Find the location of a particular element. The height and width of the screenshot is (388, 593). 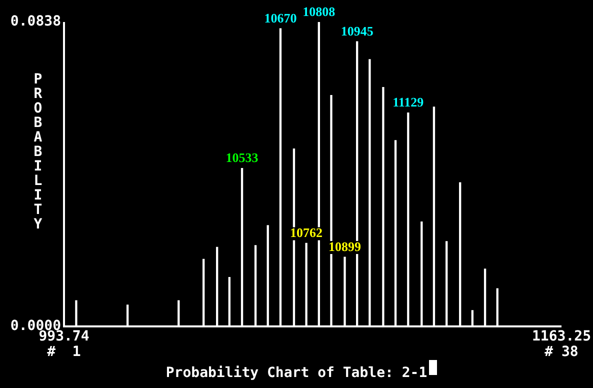

annotation: 10533 is located at coordinates (242, 158).